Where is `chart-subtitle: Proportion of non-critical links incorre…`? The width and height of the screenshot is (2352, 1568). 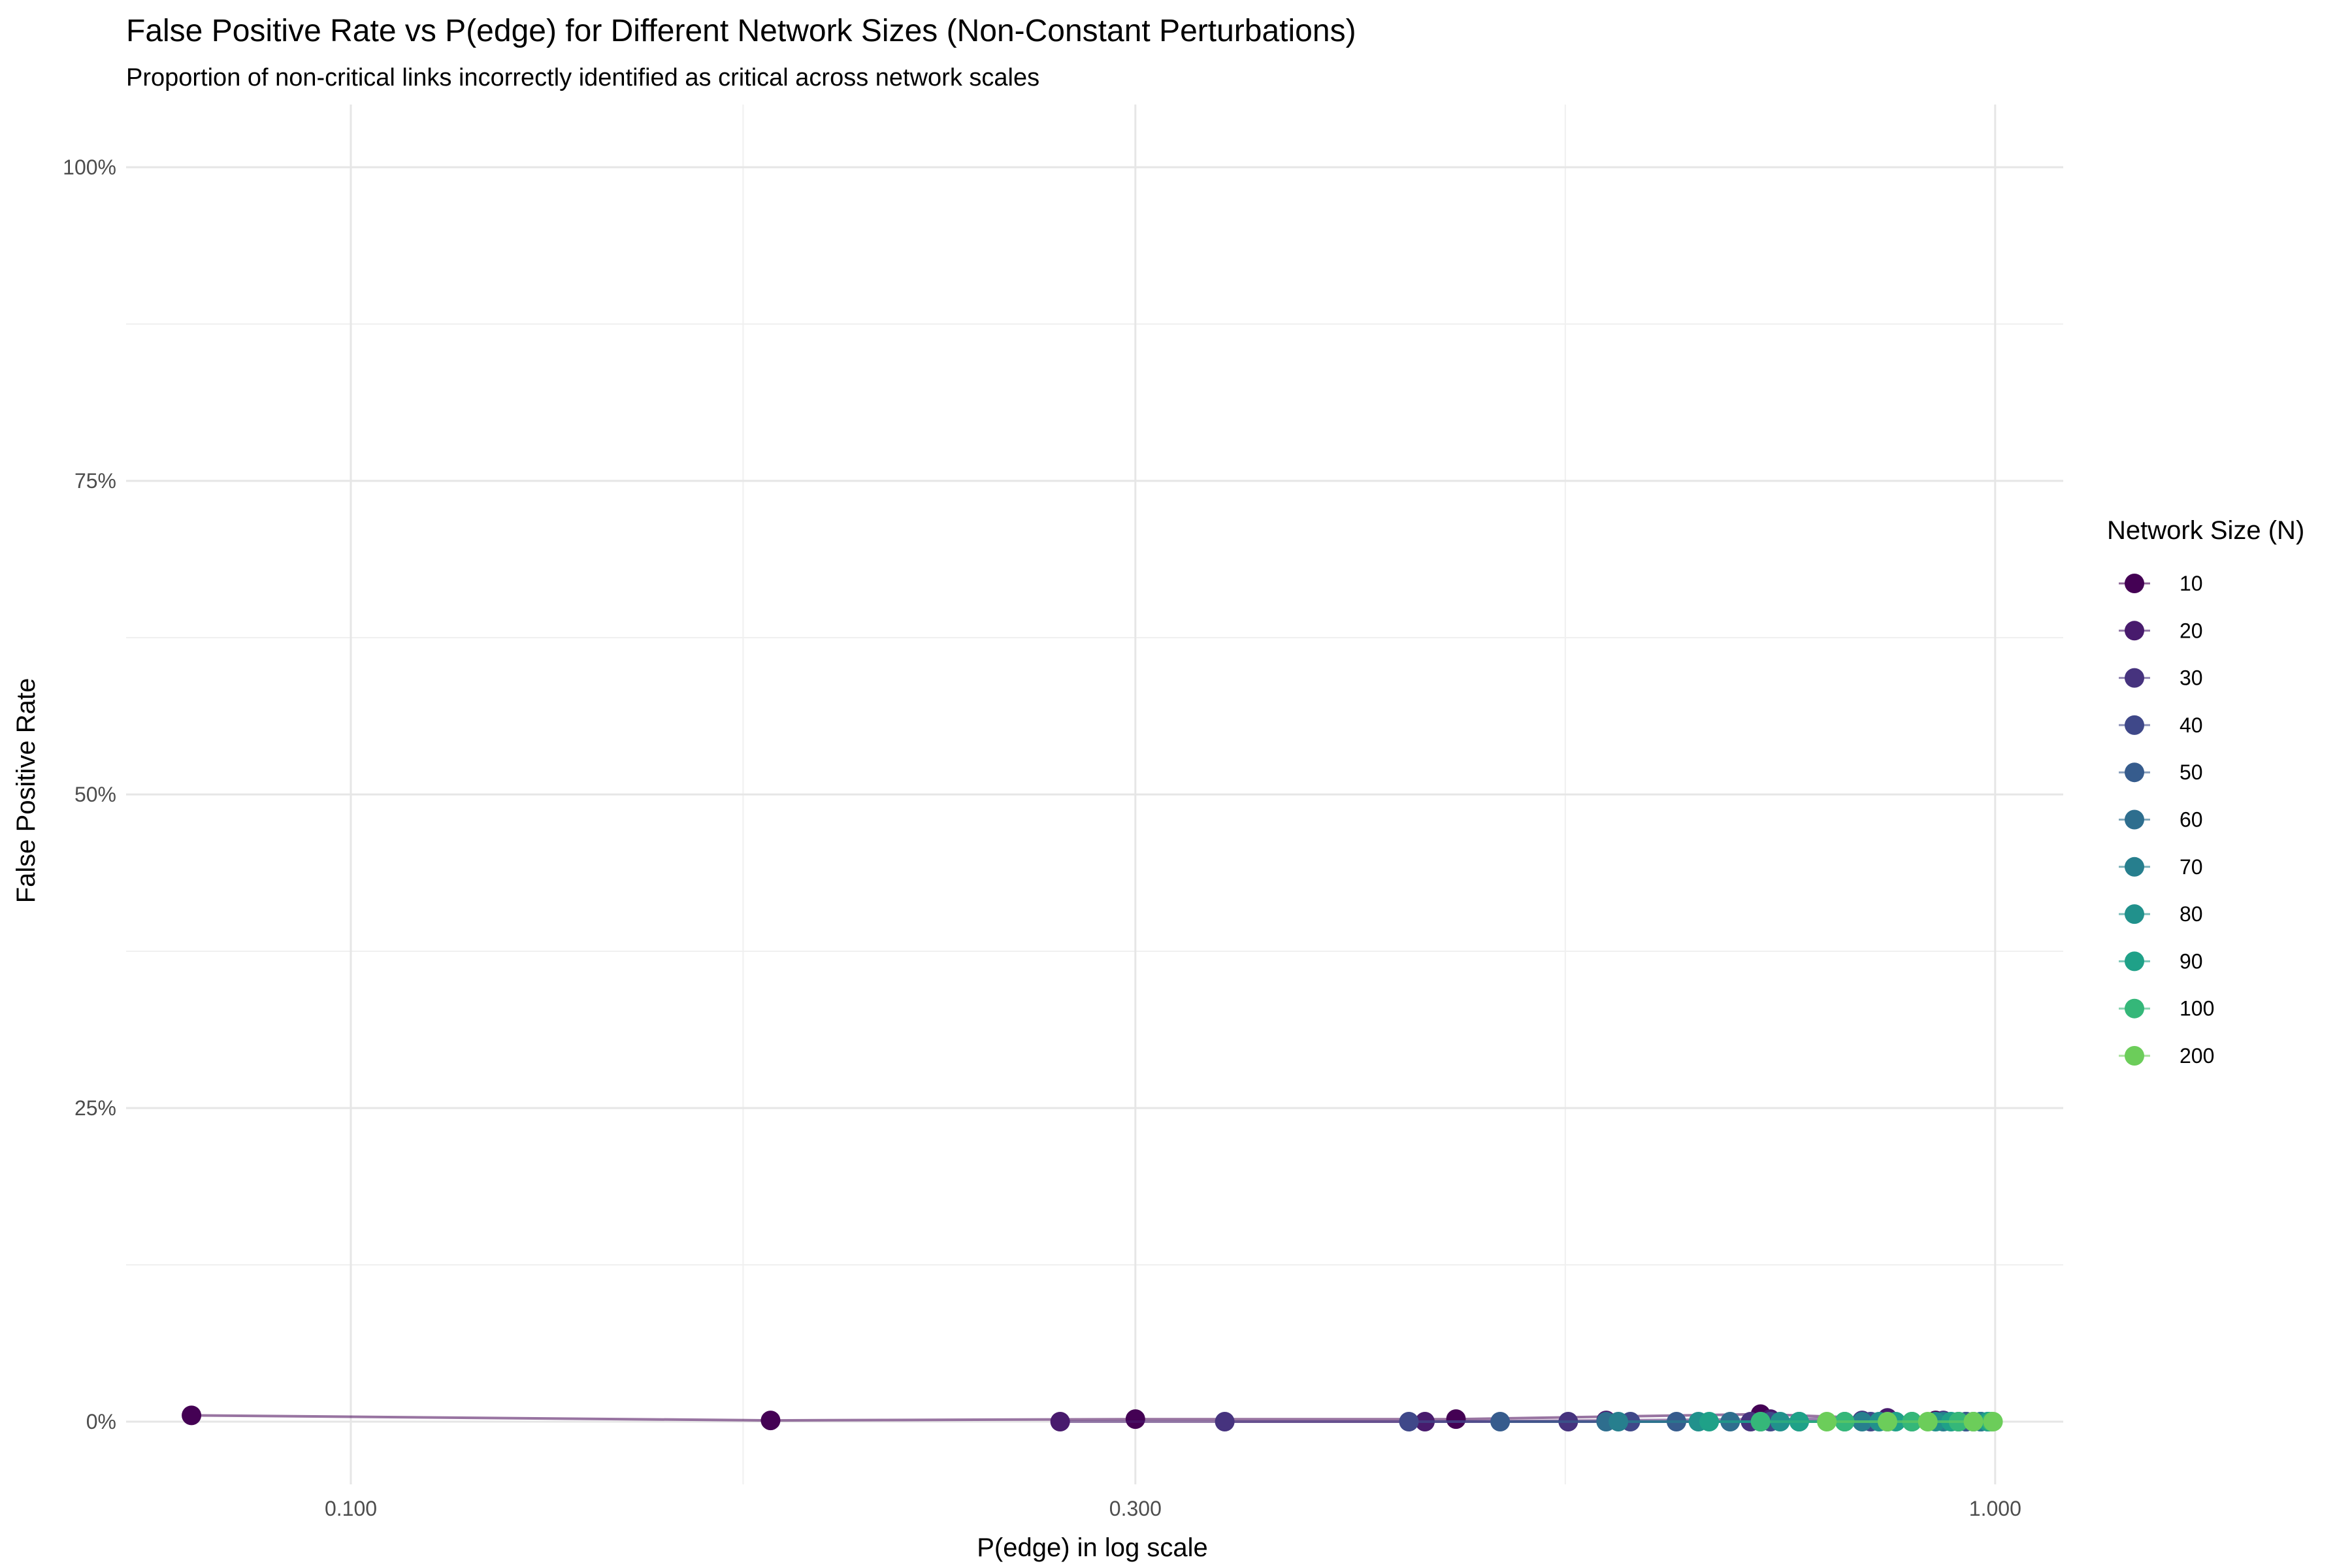 chart-subtitle: Proportion of non-critical links incorre… is located at coordinates (582, 77).